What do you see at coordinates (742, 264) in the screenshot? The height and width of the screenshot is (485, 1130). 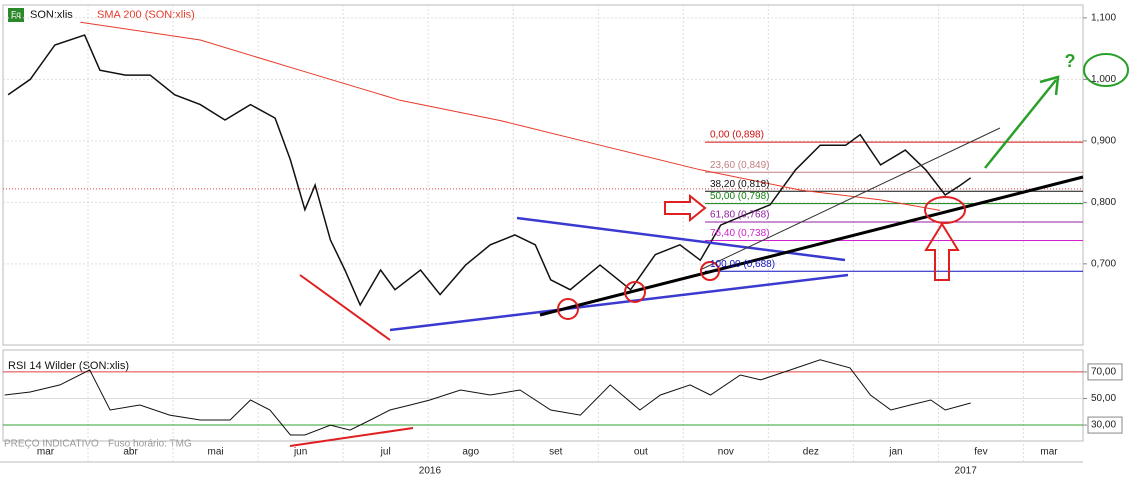 I see `fib-label: 100,00 (0,688)` at bounding box center [742, 264].